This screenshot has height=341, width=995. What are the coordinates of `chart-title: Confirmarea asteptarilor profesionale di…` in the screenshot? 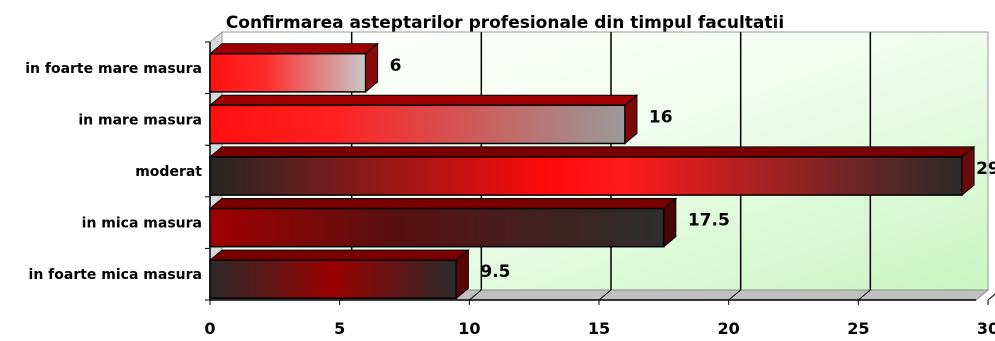 It's located at (505, 23).